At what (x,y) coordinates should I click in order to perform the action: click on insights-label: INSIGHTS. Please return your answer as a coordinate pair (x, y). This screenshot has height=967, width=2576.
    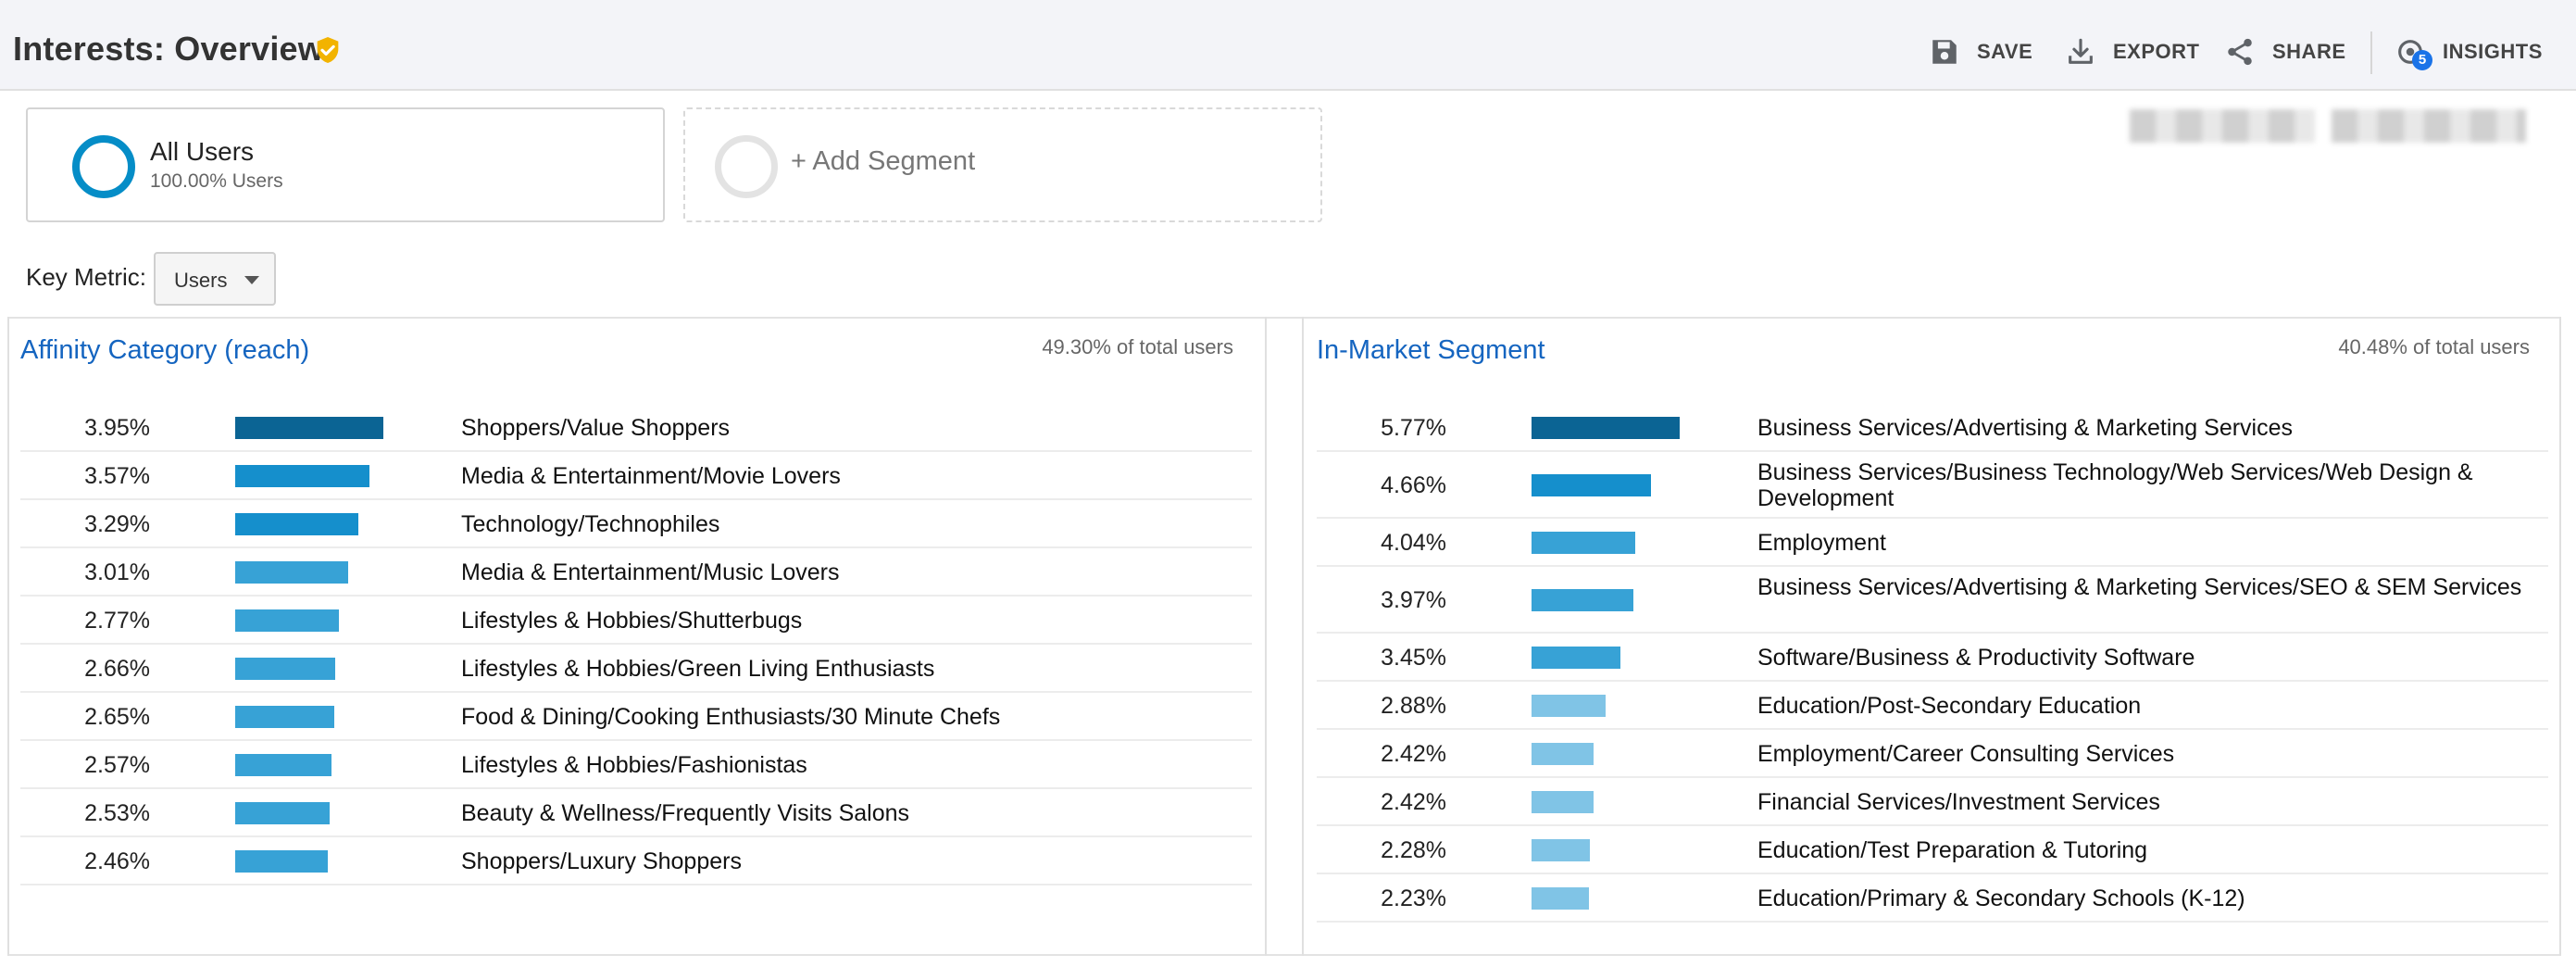
    Looking at the image, I should click on (2493, 52).